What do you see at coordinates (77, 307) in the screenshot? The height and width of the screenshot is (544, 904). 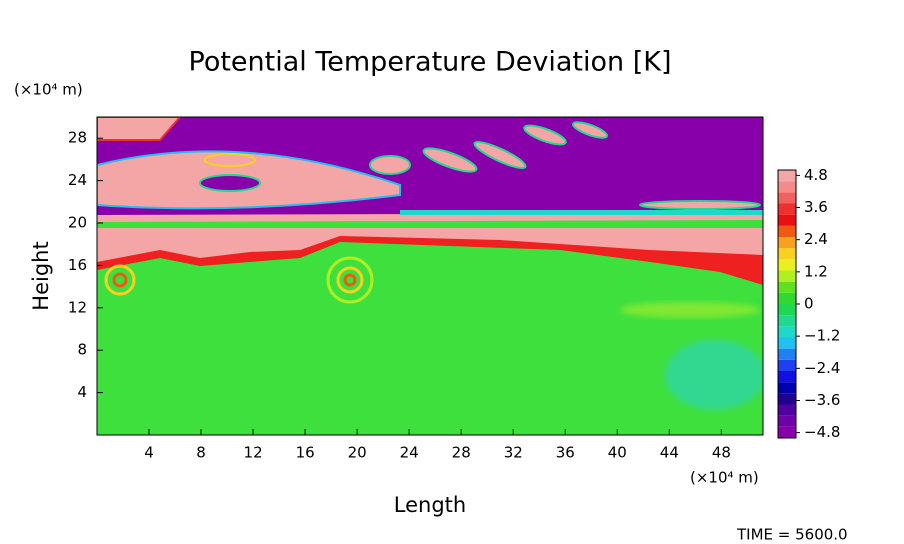 I see `y-tick-label: 12` at bounding box center [77, 307].